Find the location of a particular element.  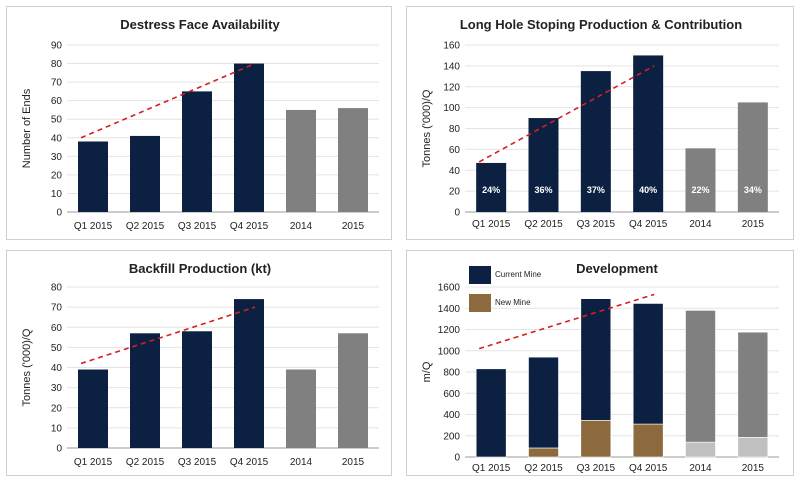

y-axis-label: m/Q is located at coordinates (427, 371).